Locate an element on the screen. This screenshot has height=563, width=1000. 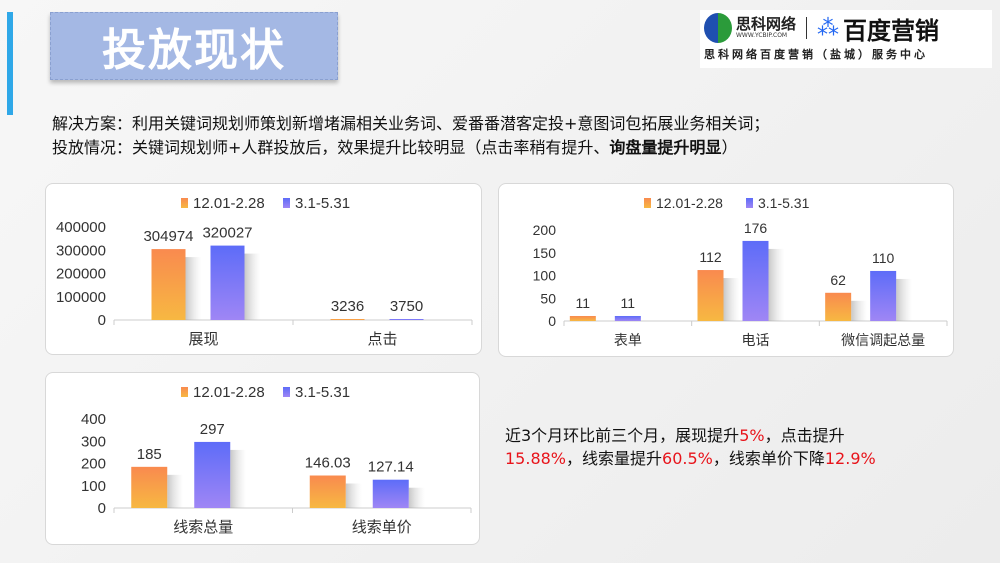
data-label: 127.14 is located at coordinates (391, 467).